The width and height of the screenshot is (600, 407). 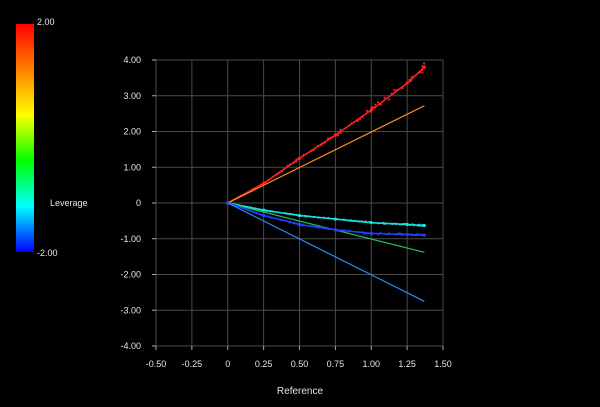 What do you see at coordinates (407, 364) in the screenshot?
I see `x-tick-label: 1.25` at bounding box center [407, 364].